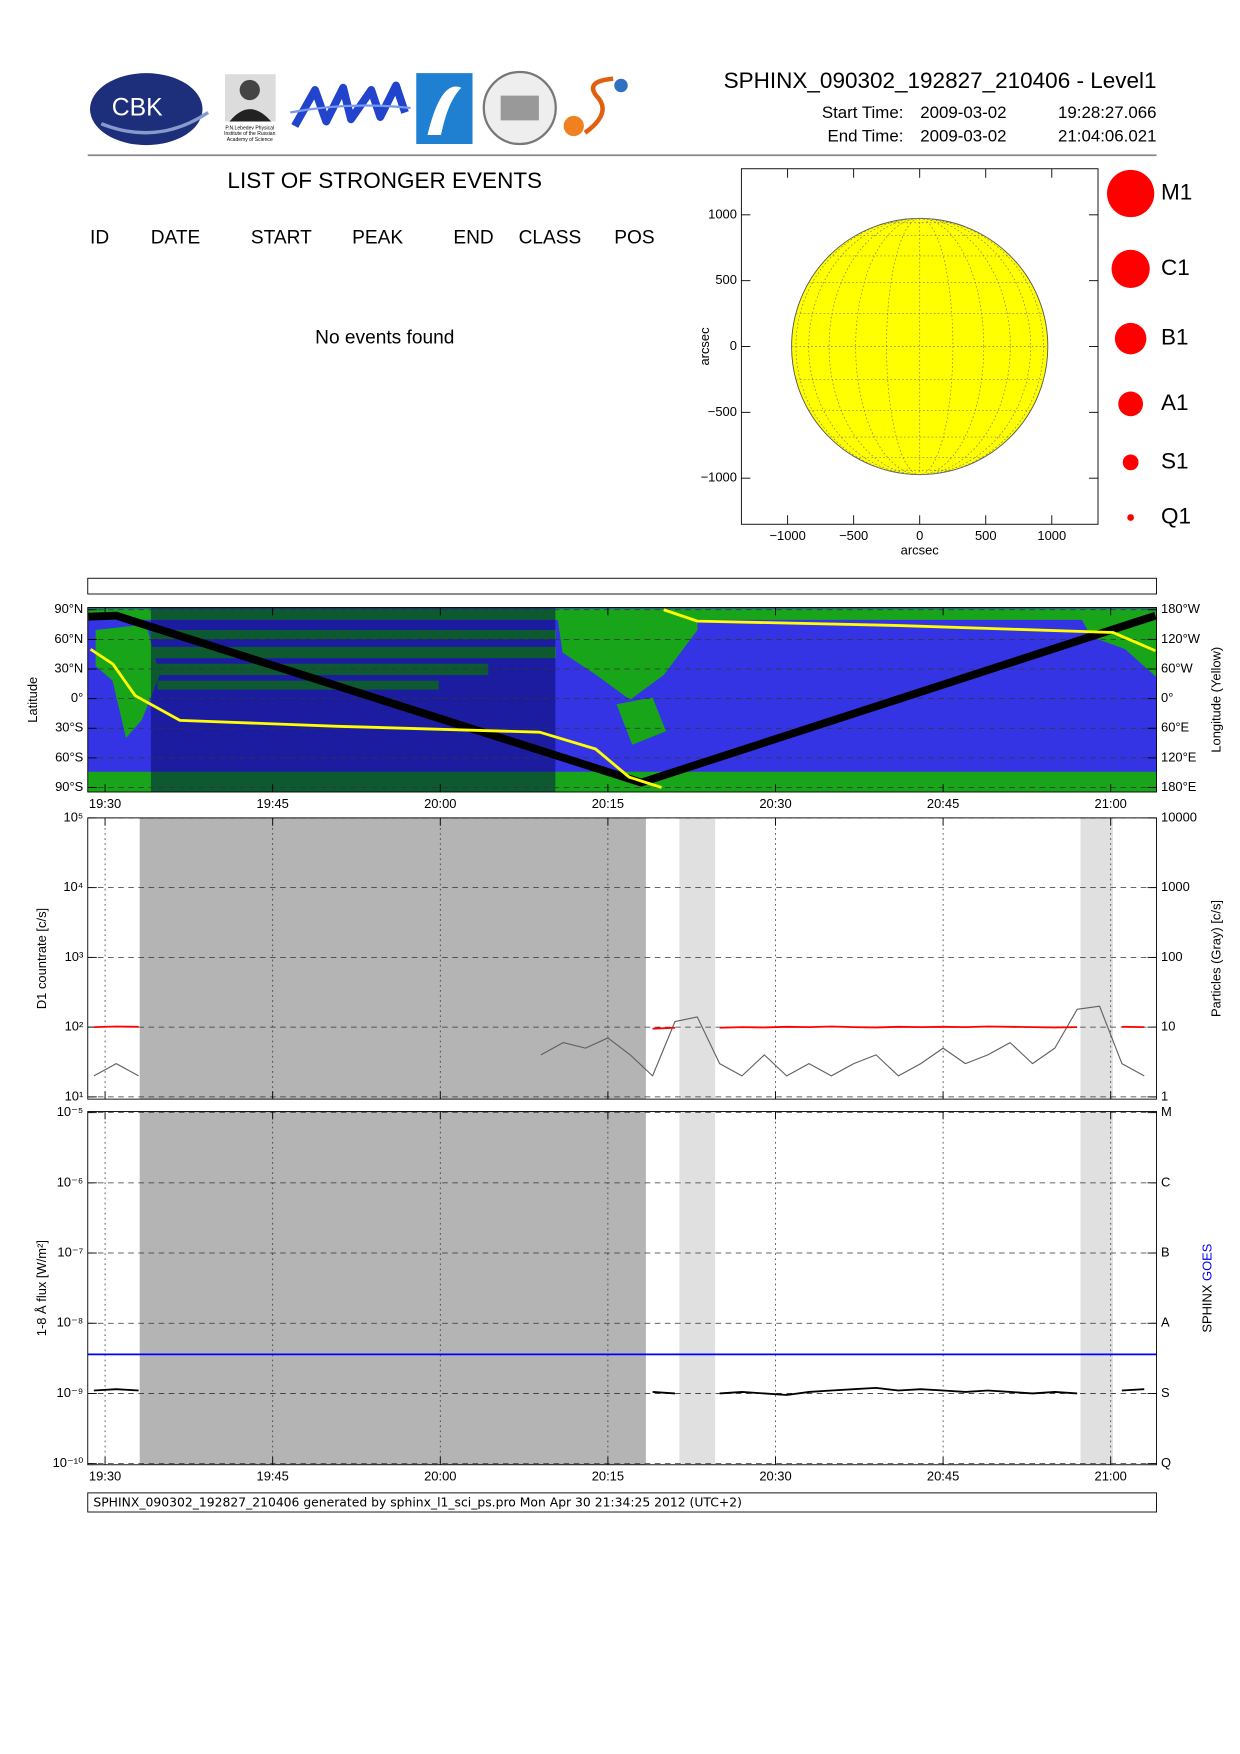 Image resolution: width=1240 pixels, height=1754 pixels. What do you see at coordinates (473, 238) in the screenshot?
I see `events-column: END` at bounding box center [473, 238].